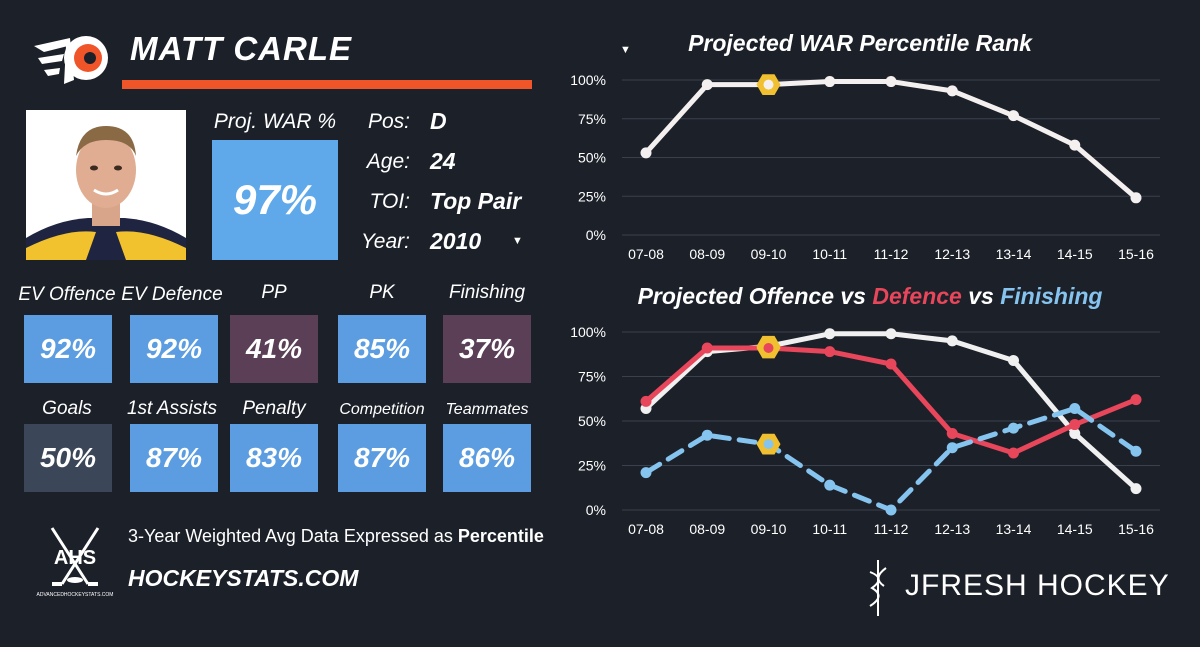 The height and width of the screenshot is (647, 1200). What do you see at coordinates (517, 241) in the screenshot?
I see `year-dropdown-caret-icon: ▼` at bounding box center [517, 241].